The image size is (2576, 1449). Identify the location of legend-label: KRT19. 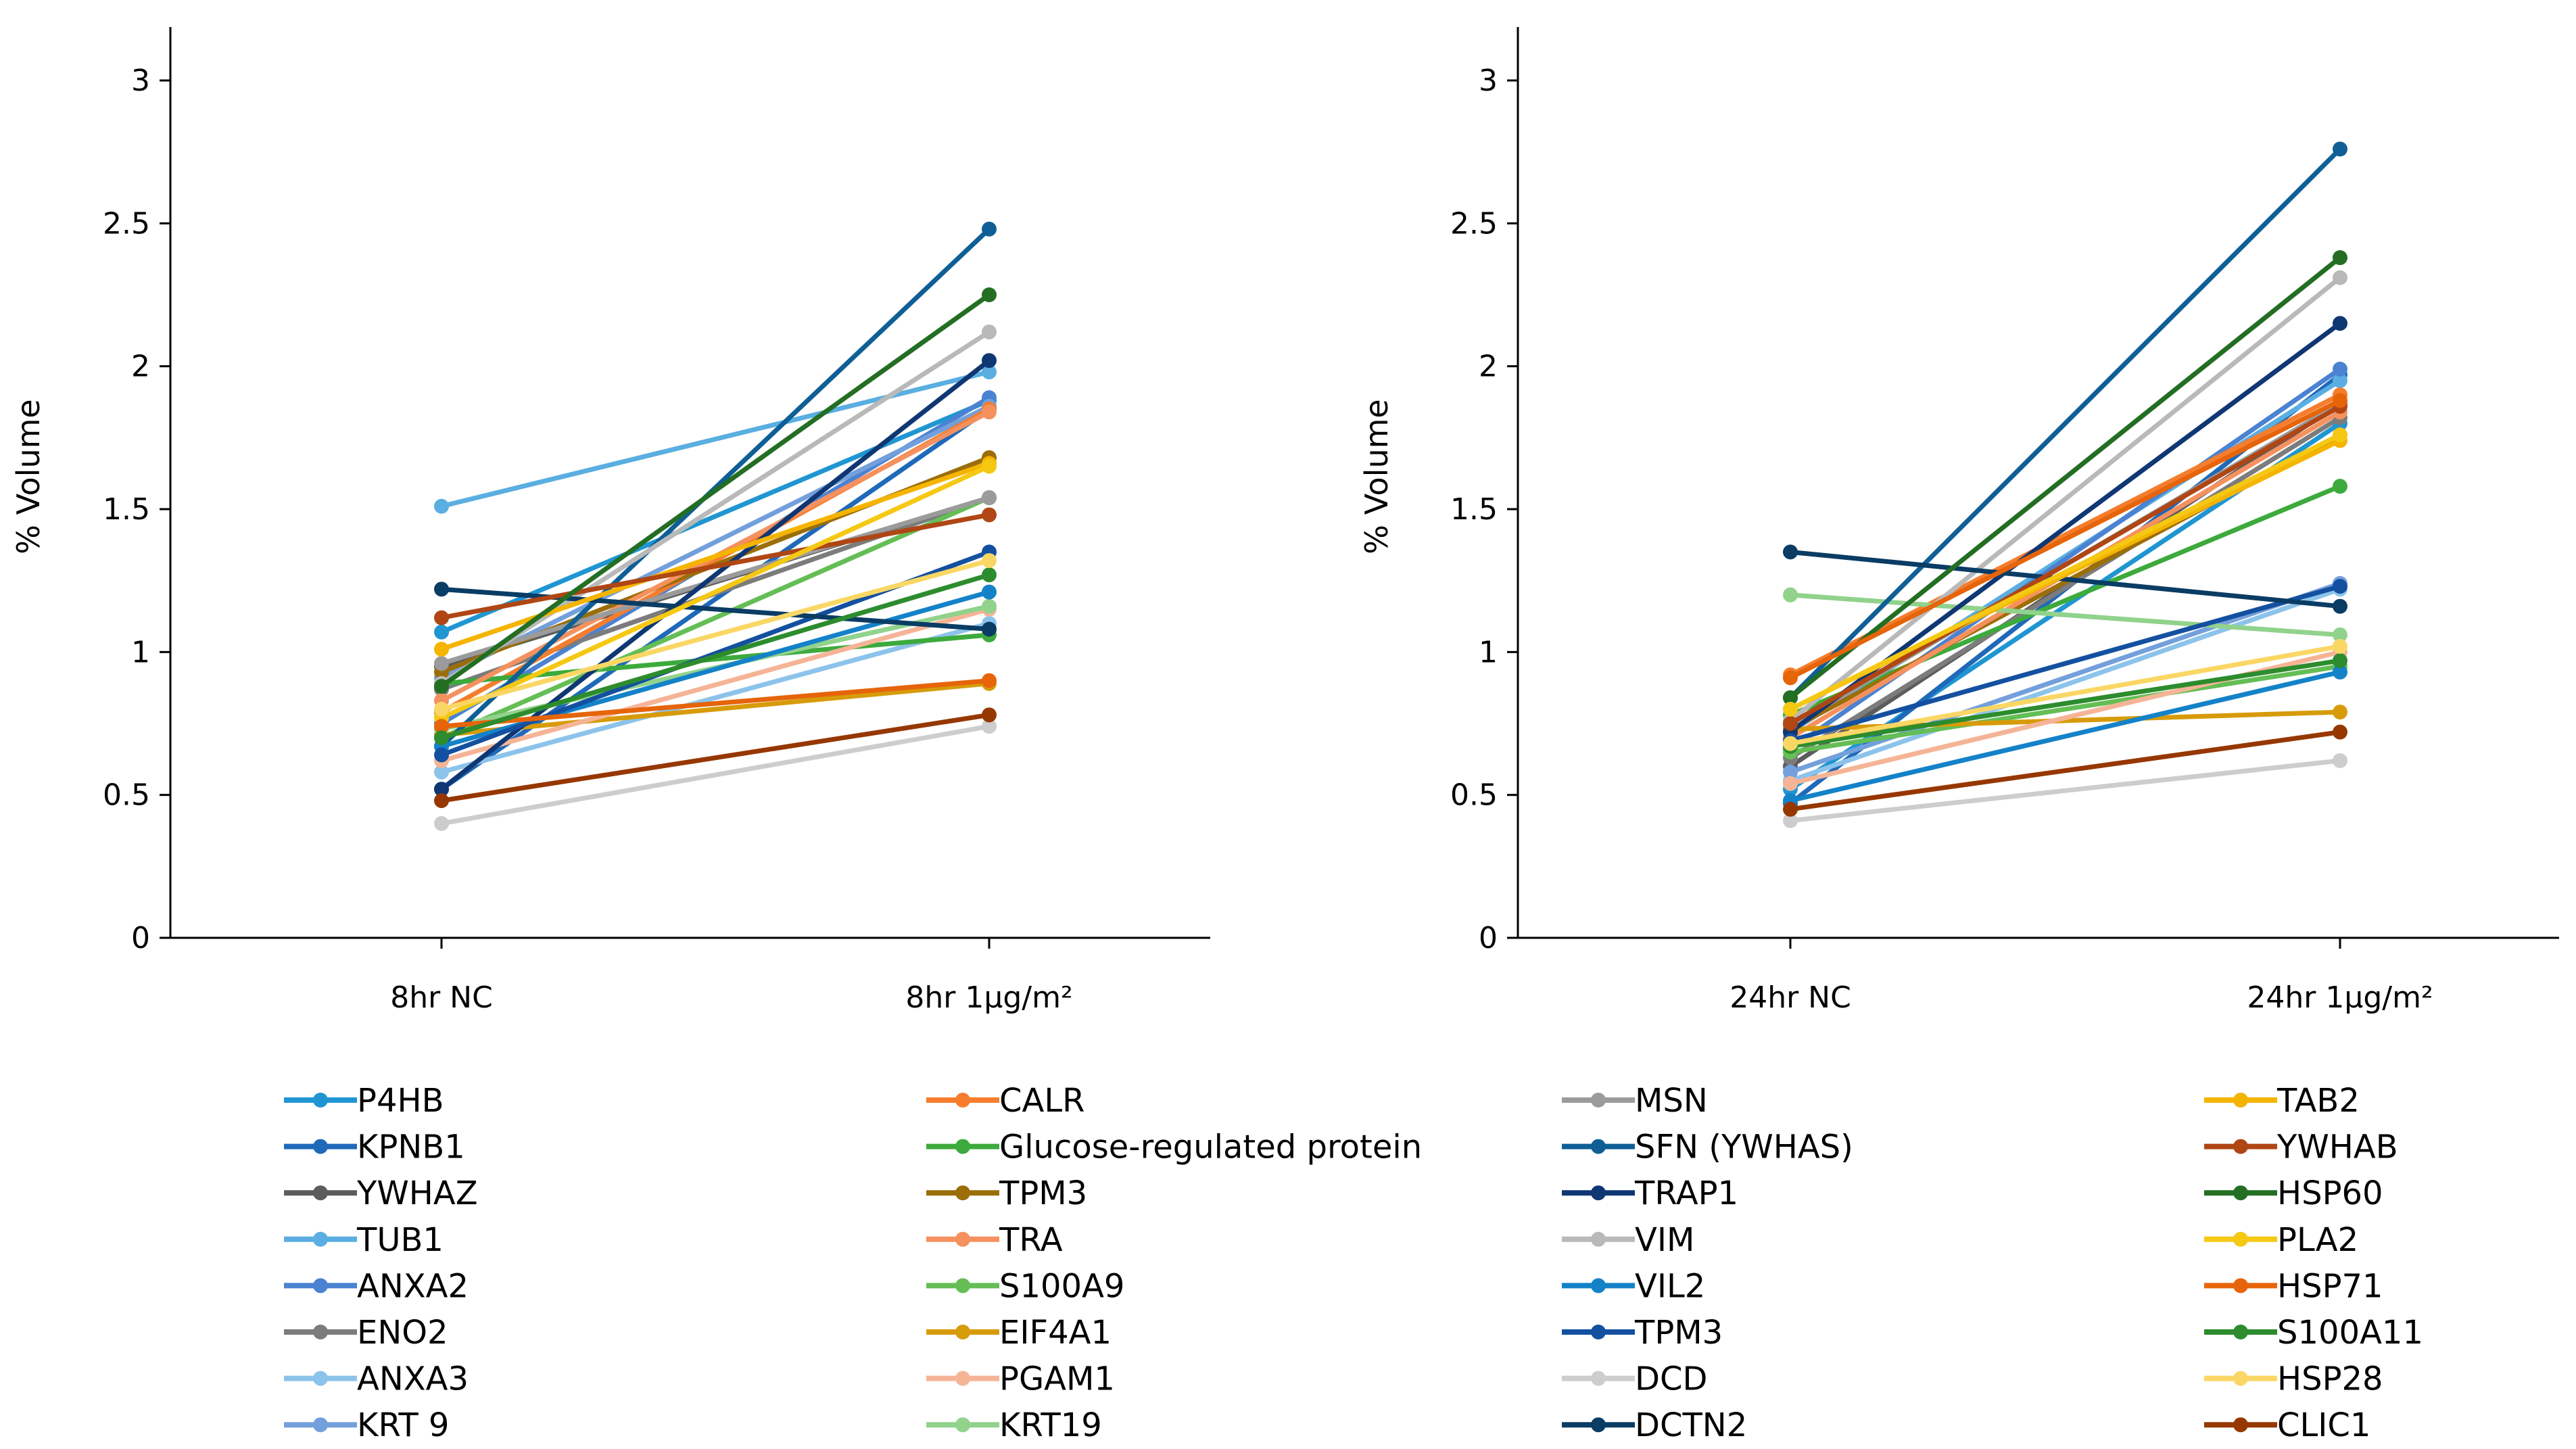
(1050, 1425).